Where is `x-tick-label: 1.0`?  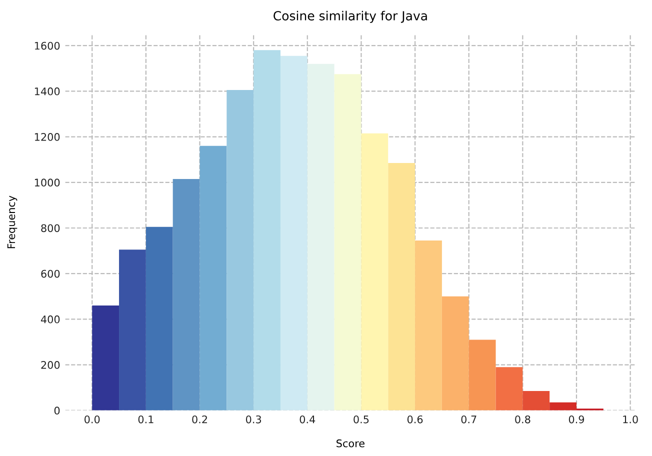
x-tick-label: 1.0 is located at coordinates (630, 419).